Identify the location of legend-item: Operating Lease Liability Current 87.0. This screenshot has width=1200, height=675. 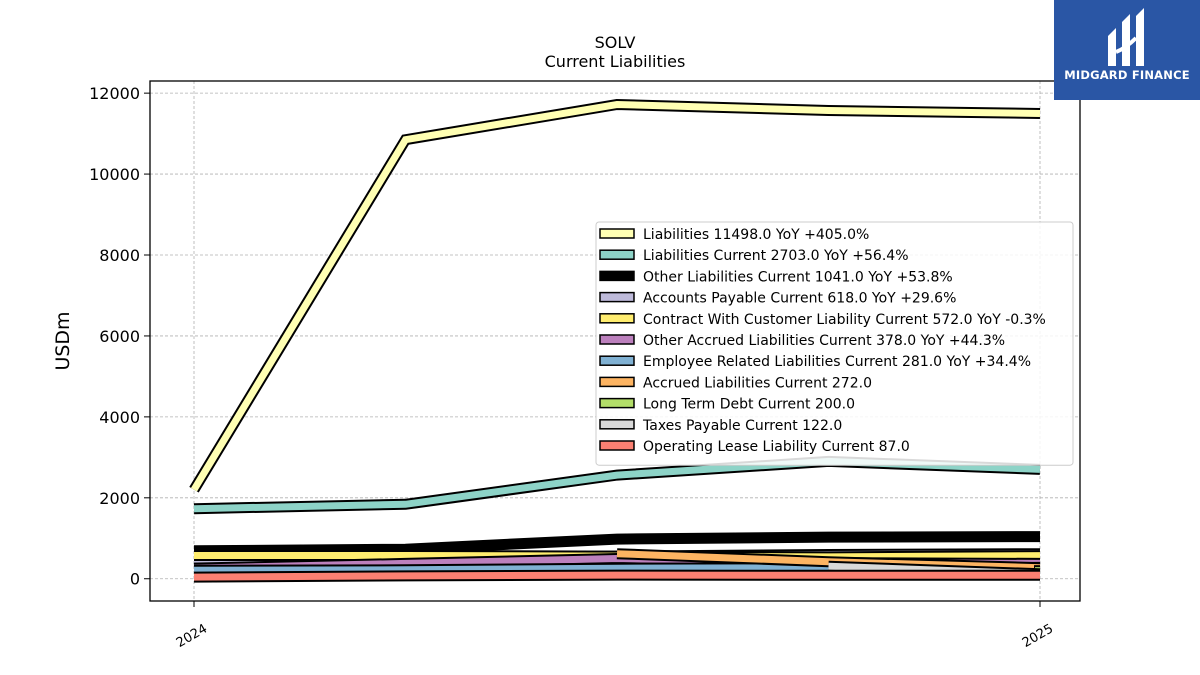
(754, 447).